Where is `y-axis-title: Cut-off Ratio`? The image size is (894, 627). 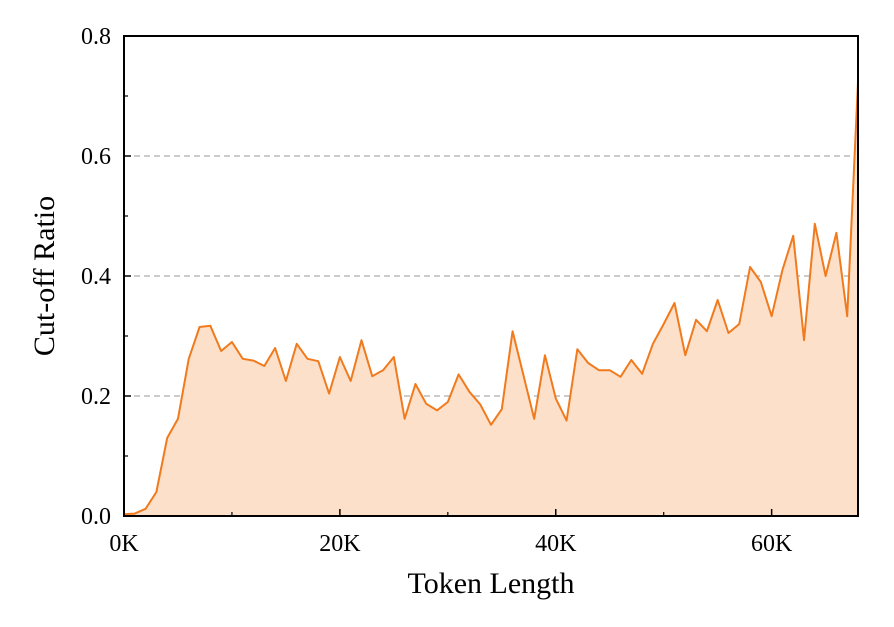
y-axis-title: Cut-off Ratio is located at coordinates (44, 276).